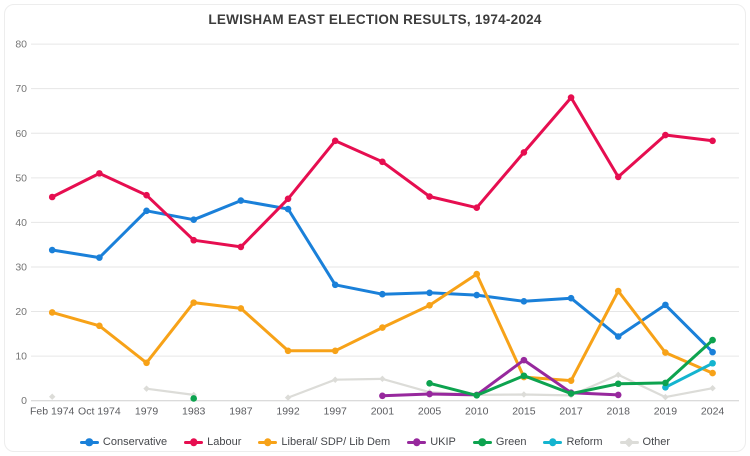 The height and width of the screenshot is (456, 750). I want to click on y-tick-label: 10, so click(21, 357).